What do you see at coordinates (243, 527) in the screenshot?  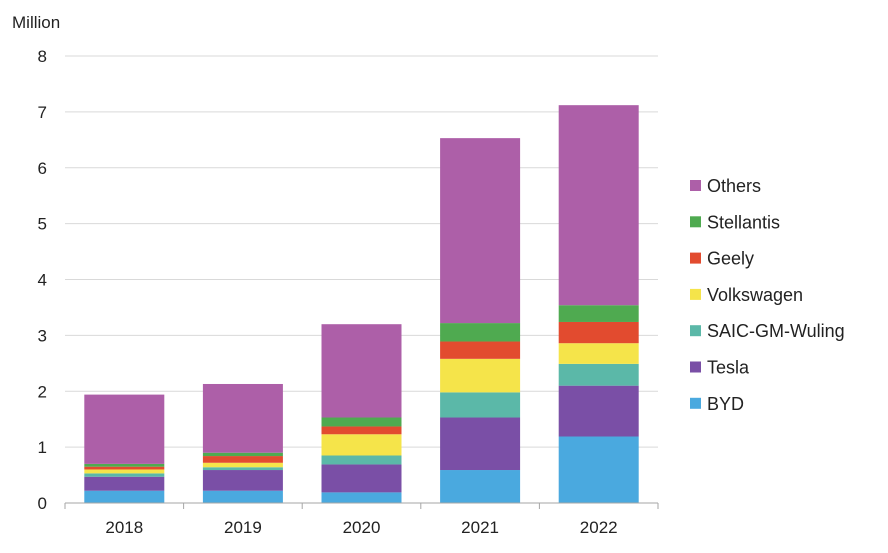 I see `x-tick-label: 2019` at bounding box center [243, 527].